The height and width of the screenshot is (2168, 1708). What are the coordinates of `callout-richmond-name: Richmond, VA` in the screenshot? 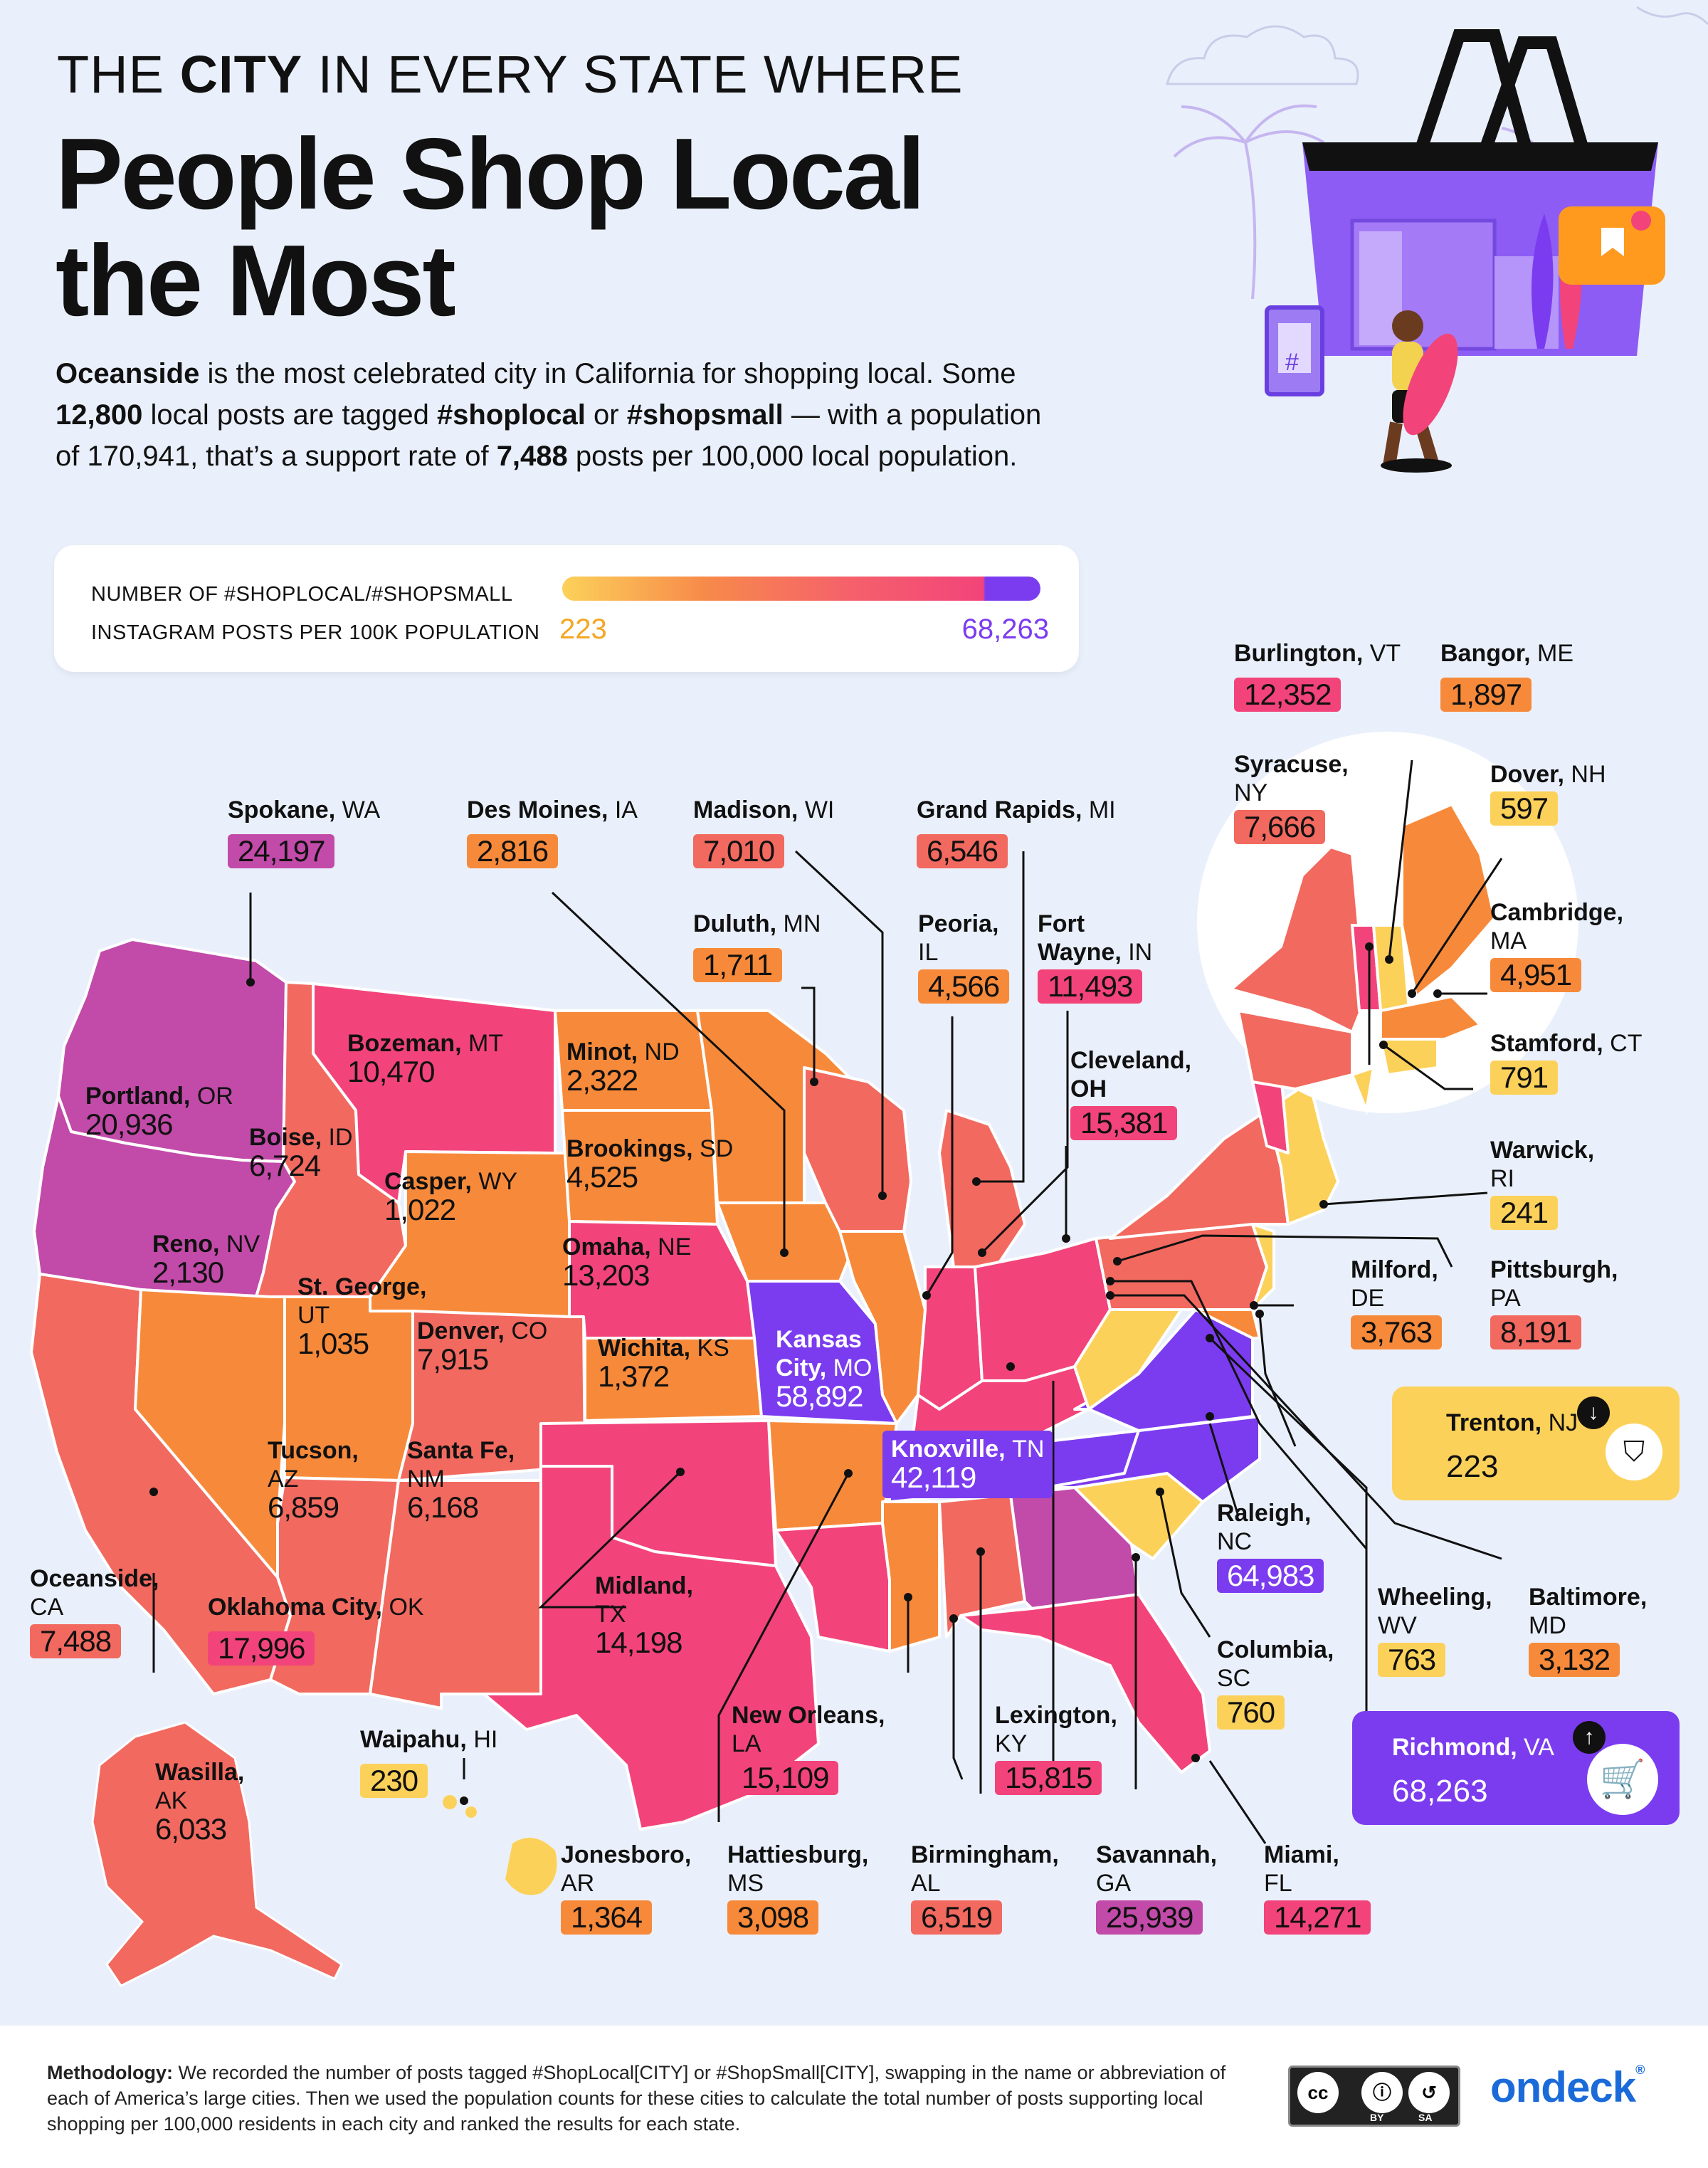 It's located at (1473, 1747).